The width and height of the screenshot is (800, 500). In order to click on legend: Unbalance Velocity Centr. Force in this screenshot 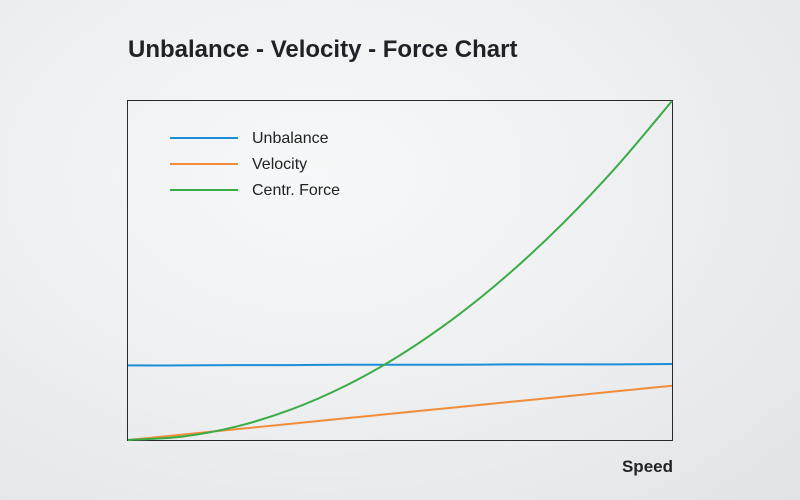, I will do `click(255, 164)`.